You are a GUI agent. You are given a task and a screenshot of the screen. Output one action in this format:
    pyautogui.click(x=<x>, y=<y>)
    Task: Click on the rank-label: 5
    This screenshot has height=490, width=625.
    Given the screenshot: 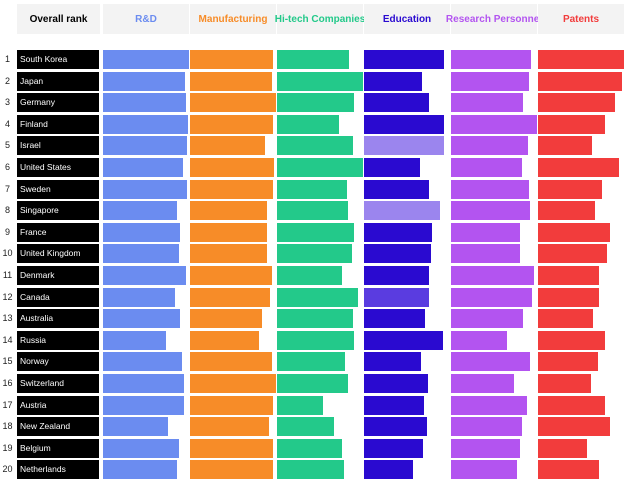 What is the action you would take?
    pyautogui.click(x=7, y=145)
    